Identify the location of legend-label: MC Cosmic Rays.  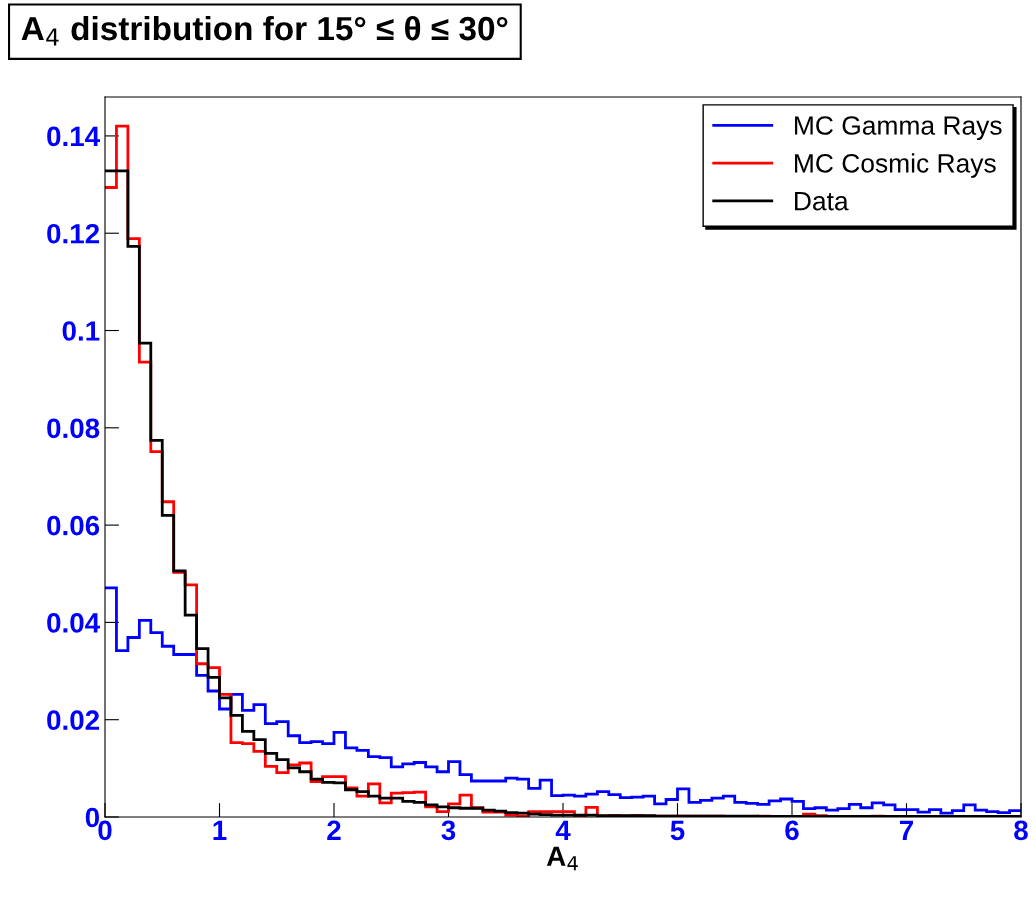
(895, 165).